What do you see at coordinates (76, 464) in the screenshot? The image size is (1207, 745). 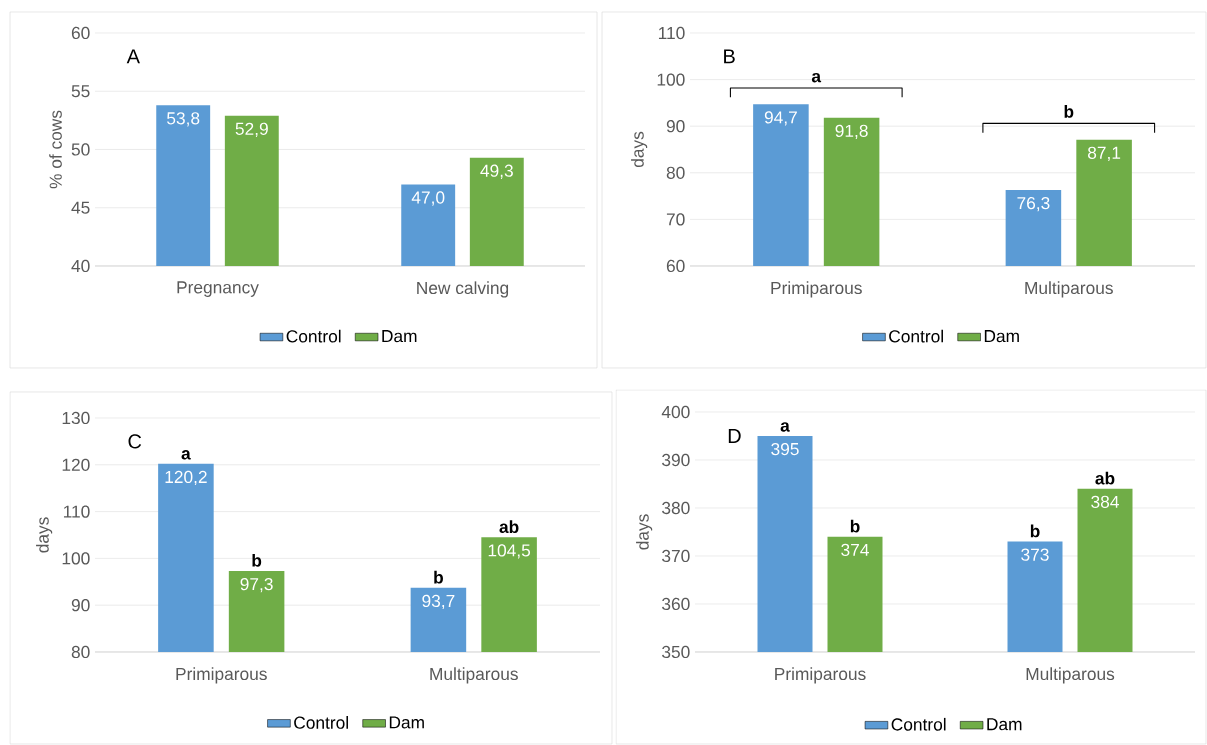 I see `y-tick-label: 120` at bounding box center [76, 464].